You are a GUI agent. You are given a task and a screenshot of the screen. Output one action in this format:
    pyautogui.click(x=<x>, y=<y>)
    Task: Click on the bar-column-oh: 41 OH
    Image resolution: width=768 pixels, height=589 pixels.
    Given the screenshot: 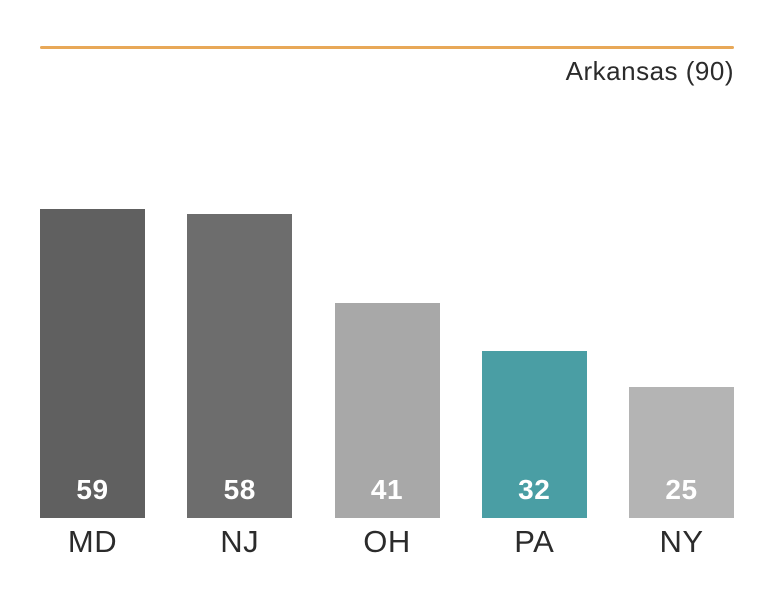 What is the action you would take?
    pyautogui.click(x=387, y=303)
    